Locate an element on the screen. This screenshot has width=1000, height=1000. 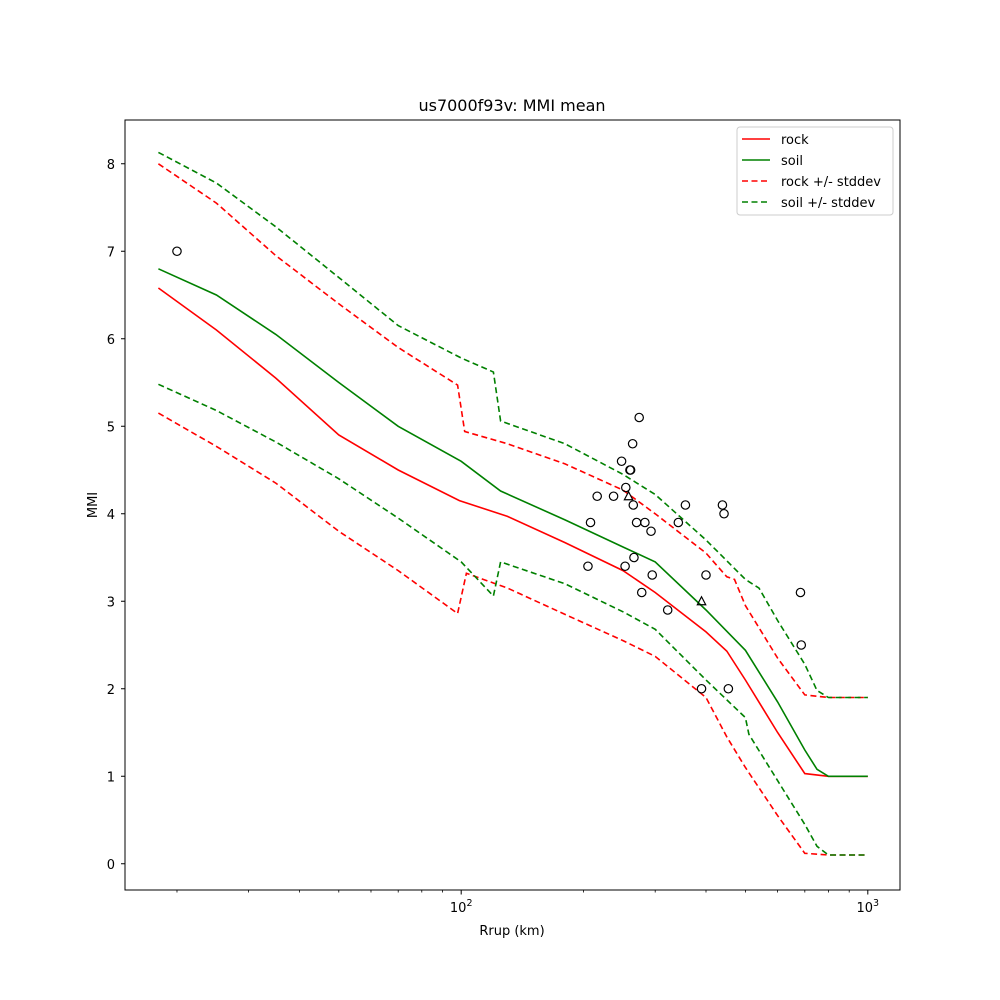
legend-label-rock: rock is located at coordinates (795, 140).